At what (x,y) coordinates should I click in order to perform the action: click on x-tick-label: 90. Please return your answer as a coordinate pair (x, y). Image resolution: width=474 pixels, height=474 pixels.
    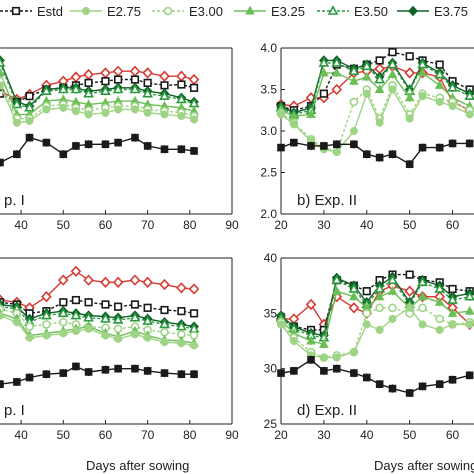
    Looking at the image, I should click on (232, 225).